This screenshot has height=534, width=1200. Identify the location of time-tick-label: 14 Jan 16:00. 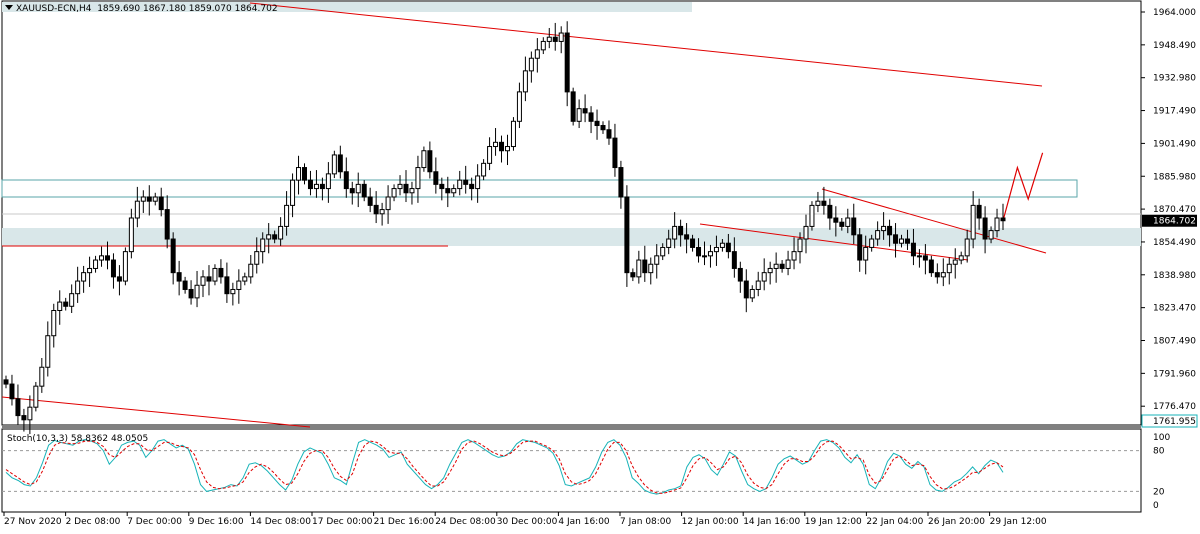
(771, 522).